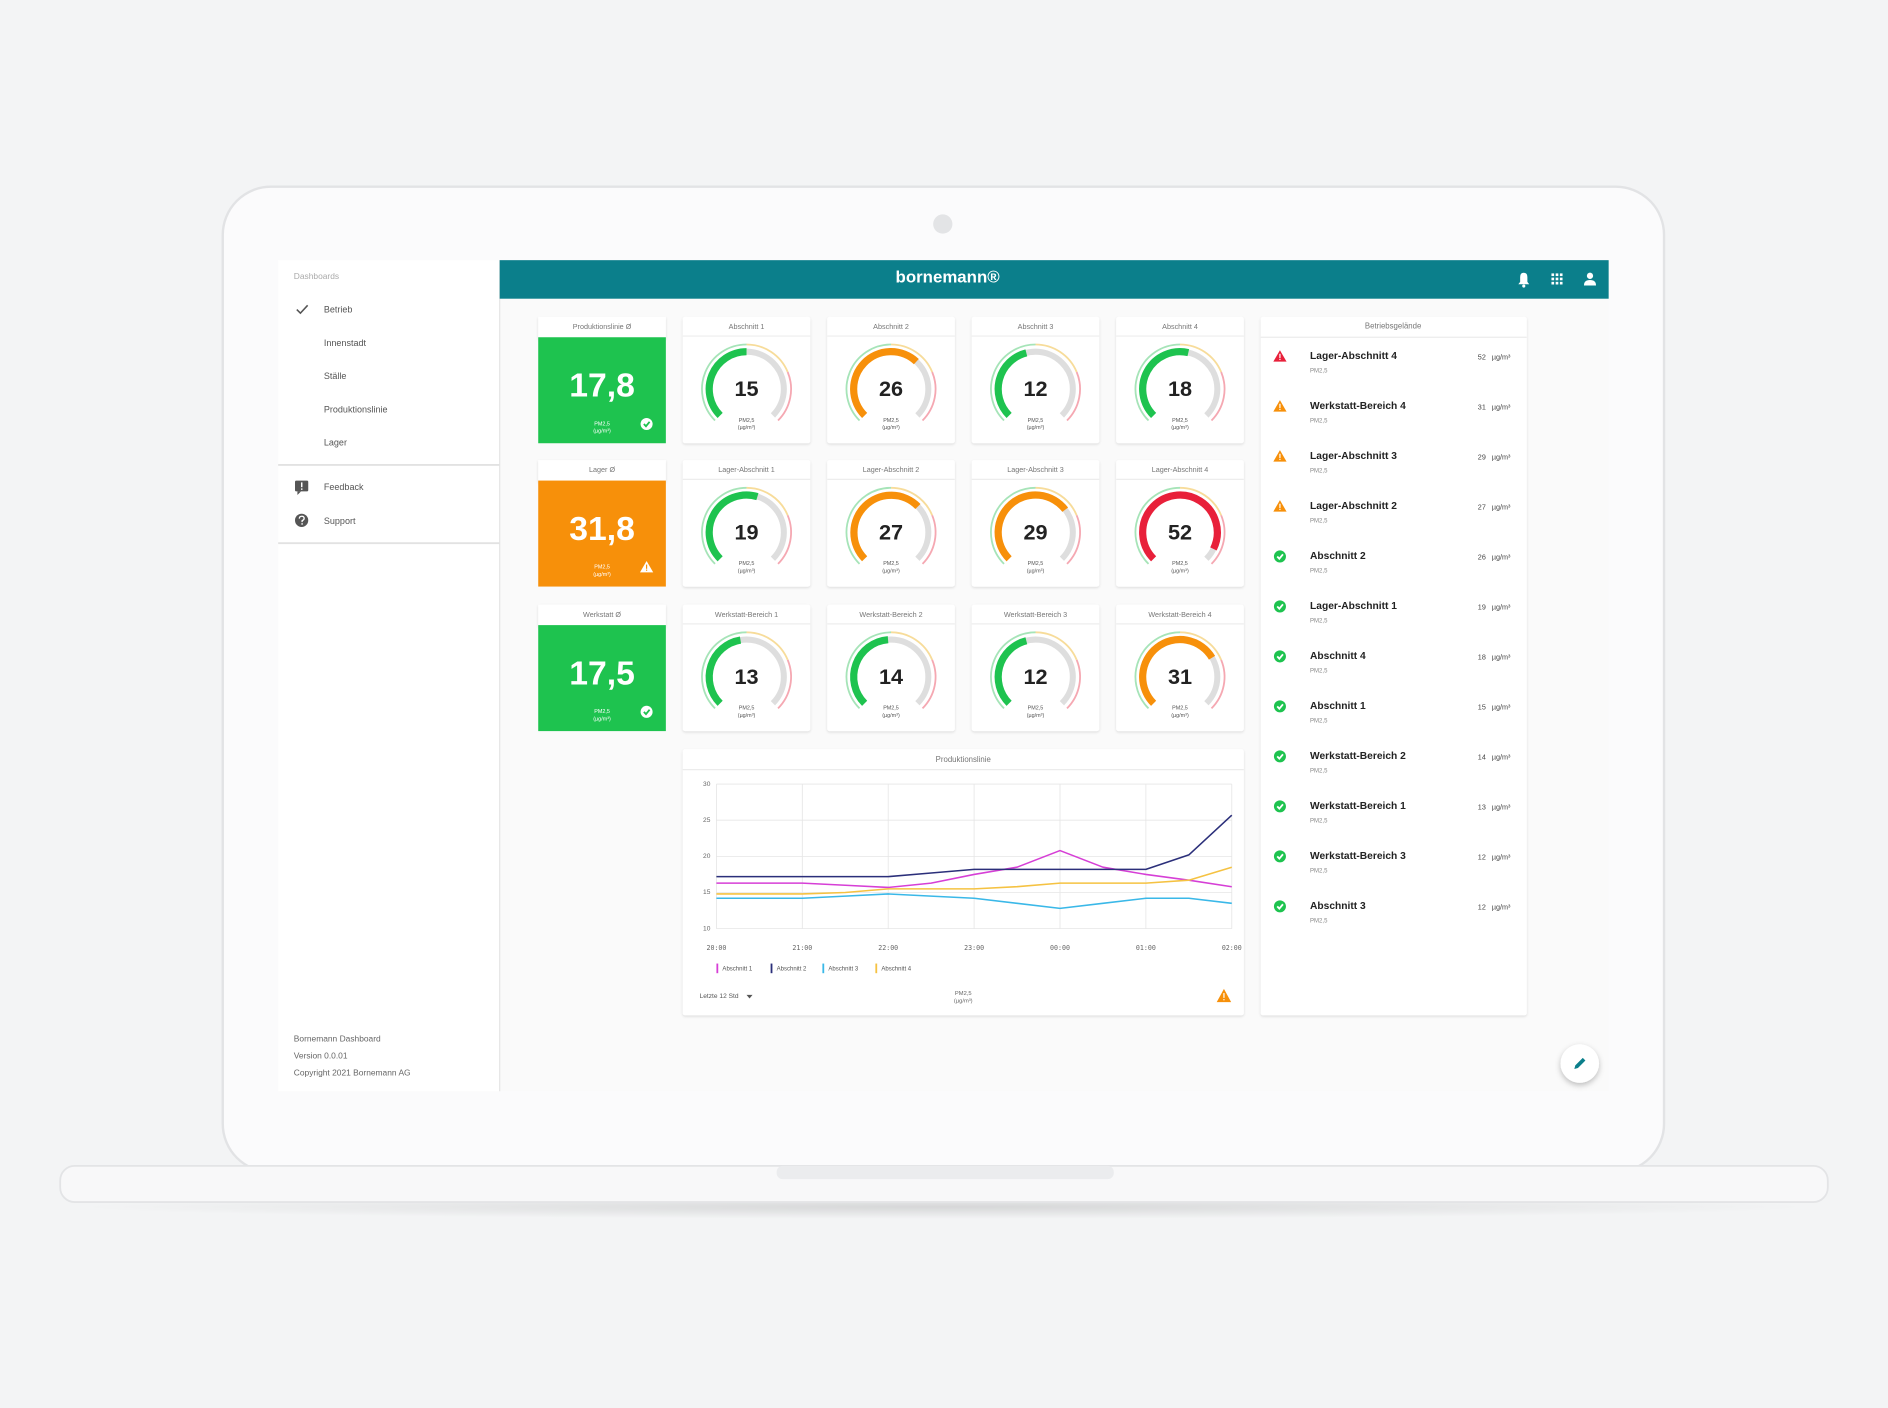  I want to click on sidebar-item: Ställe, so click(335, 376).